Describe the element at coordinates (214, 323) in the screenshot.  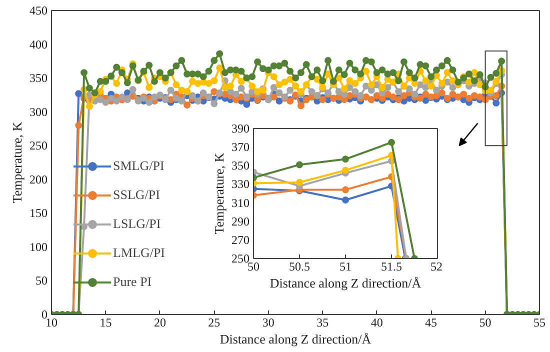
I see `x-tick-label: 25` at that location.